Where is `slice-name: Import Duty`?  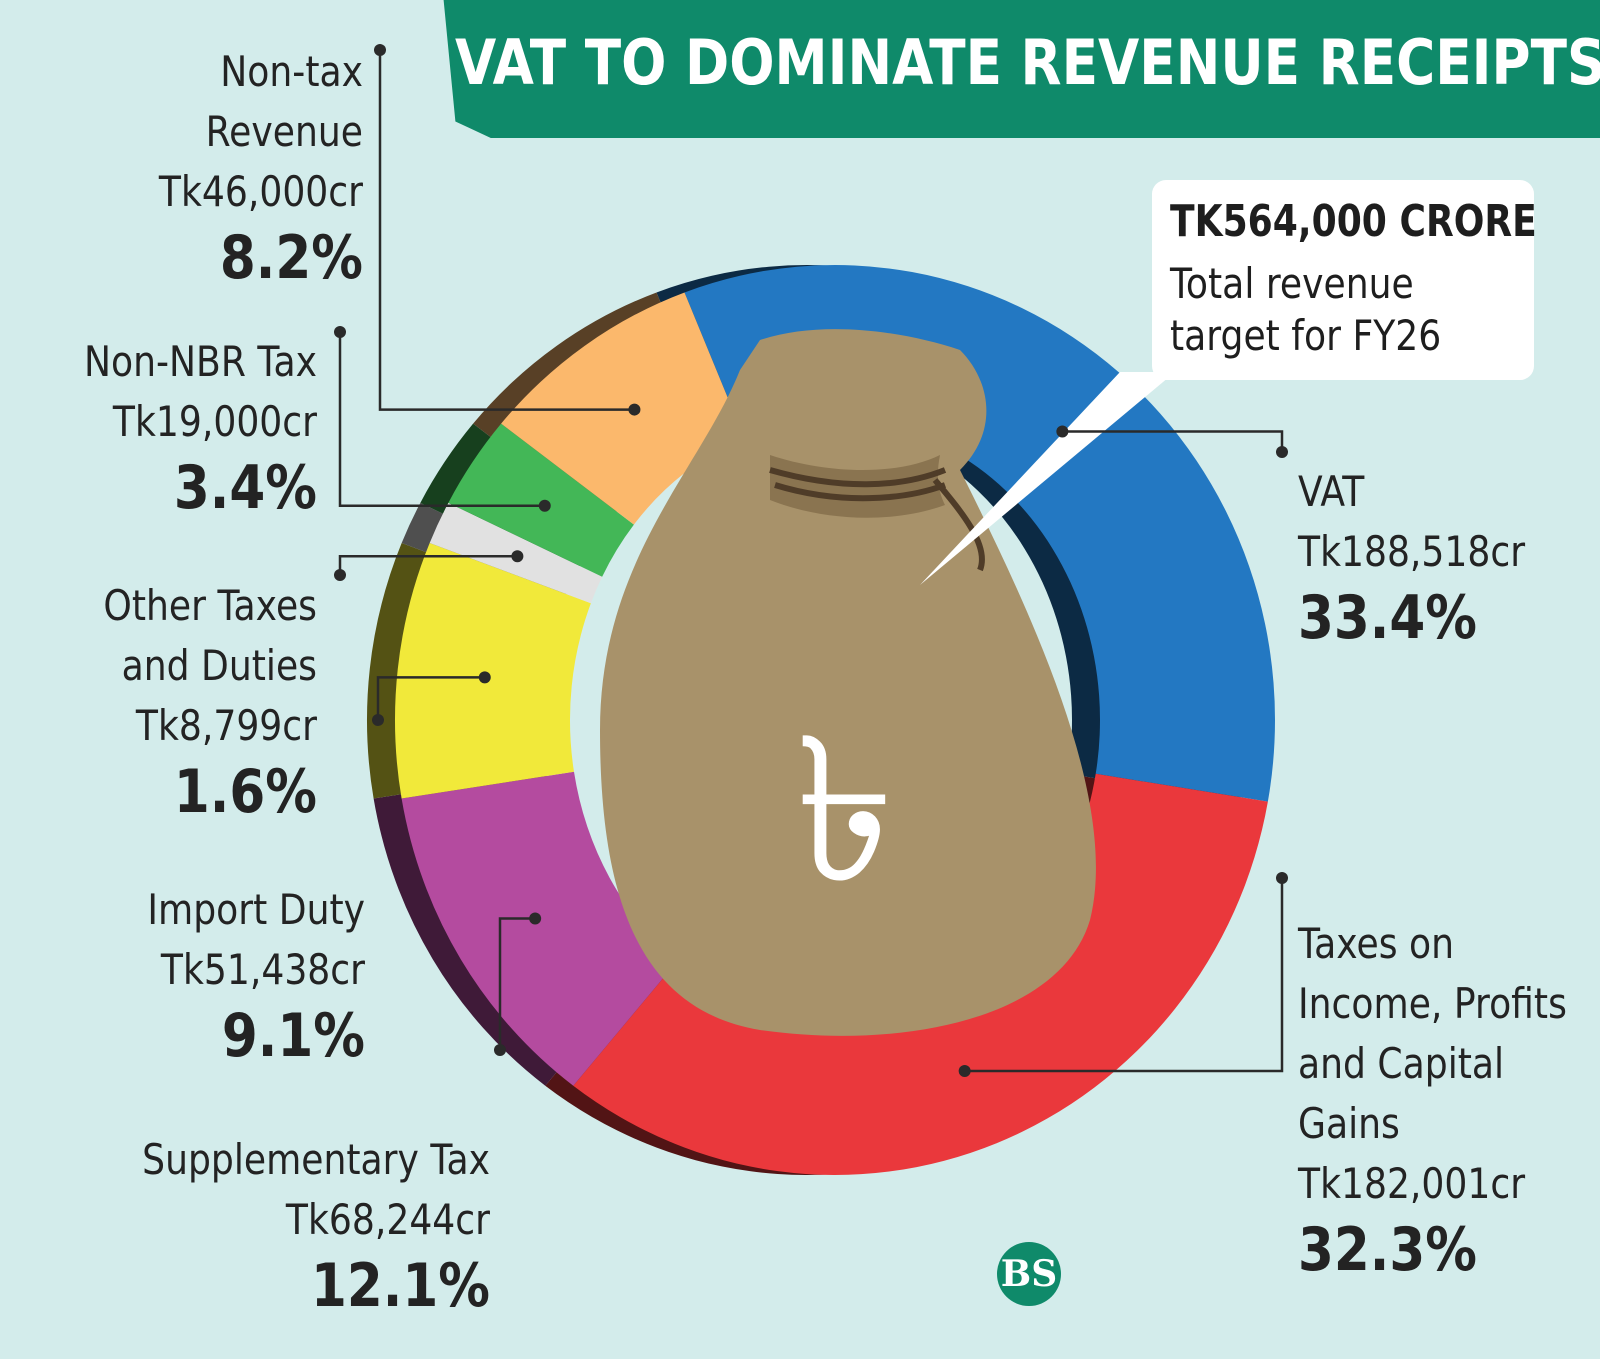 slice-name: Import Duty is located at coordinates (256, 909).